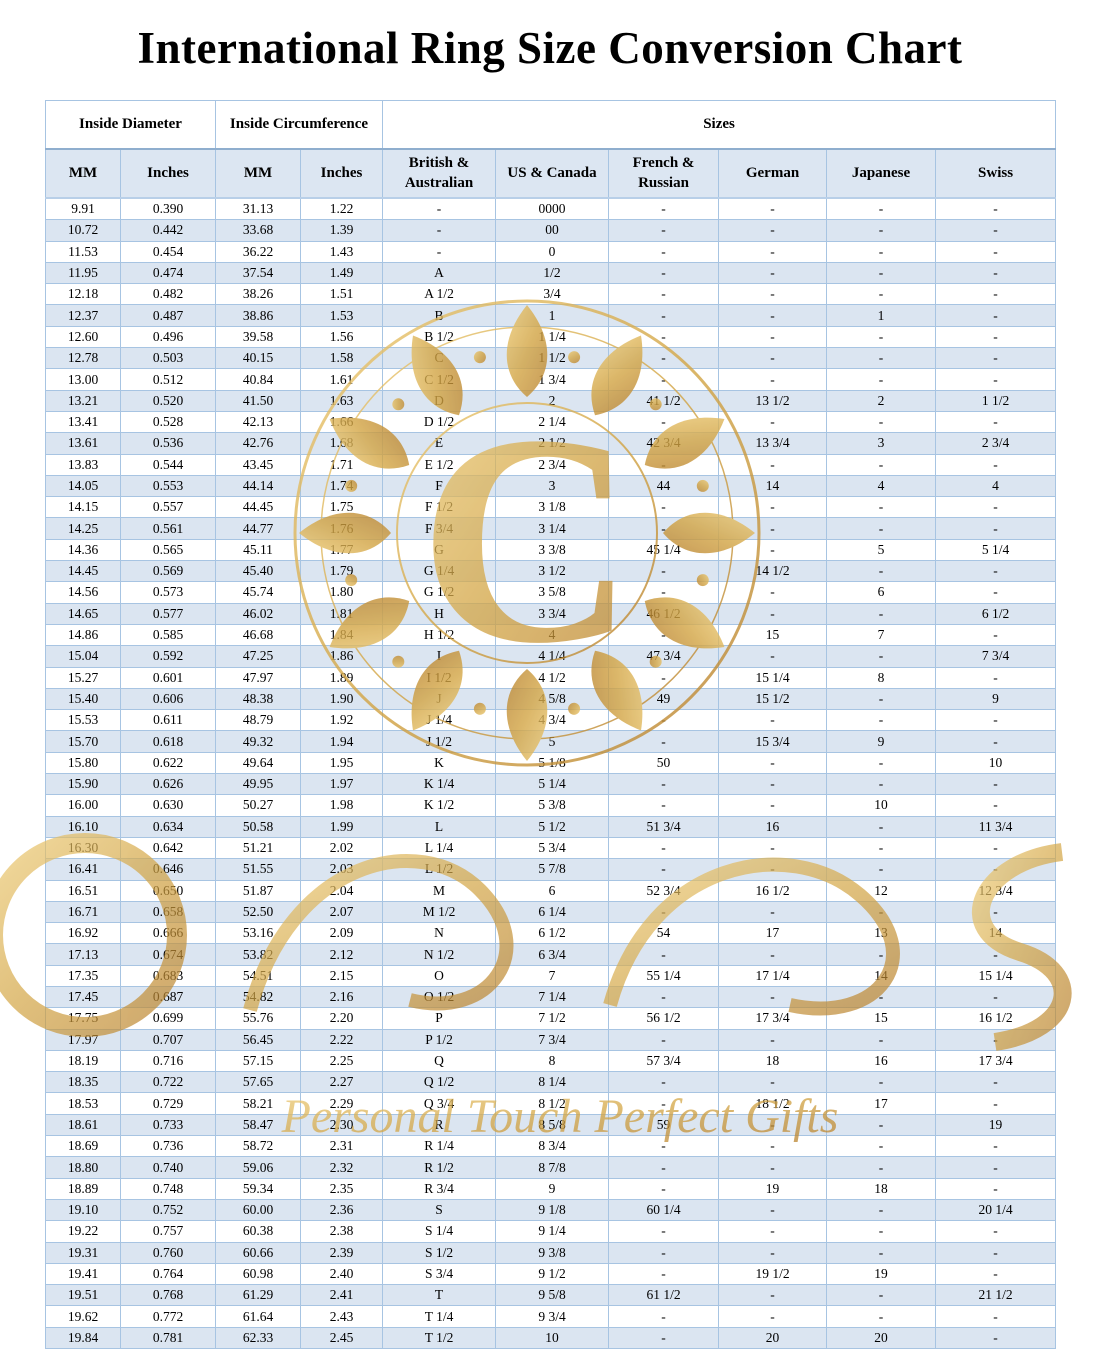 The height and width of the screenshot is (1355, 1100). Describe the element at coordinates (341, 1082) in the screenshot. I see `cell: 2.27` at that location.